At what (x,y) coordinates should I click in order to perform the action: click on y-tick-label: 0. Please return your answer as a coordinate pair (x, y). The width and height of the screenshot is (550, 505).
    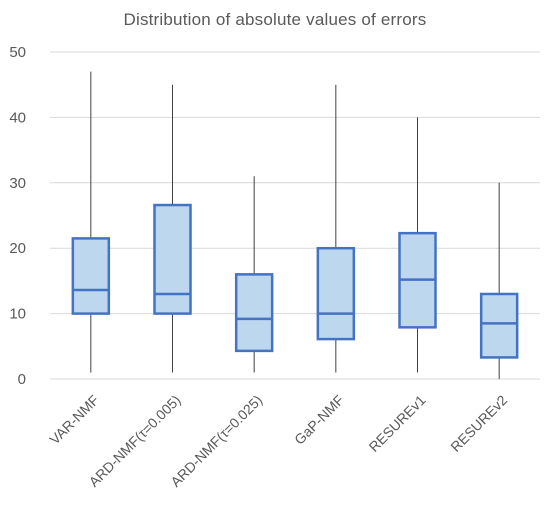
    Looking at the image, I should click on (22, 379).